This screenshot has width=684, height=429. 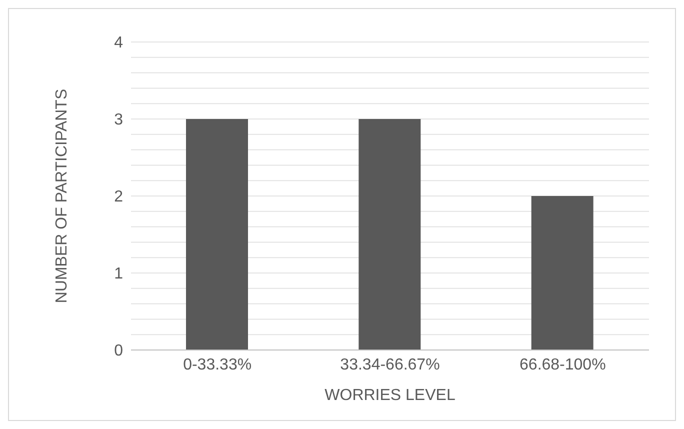 I want to click on y-axis-title: NUMBER OF PARTICIPANTS, so click(x=62, y=196).